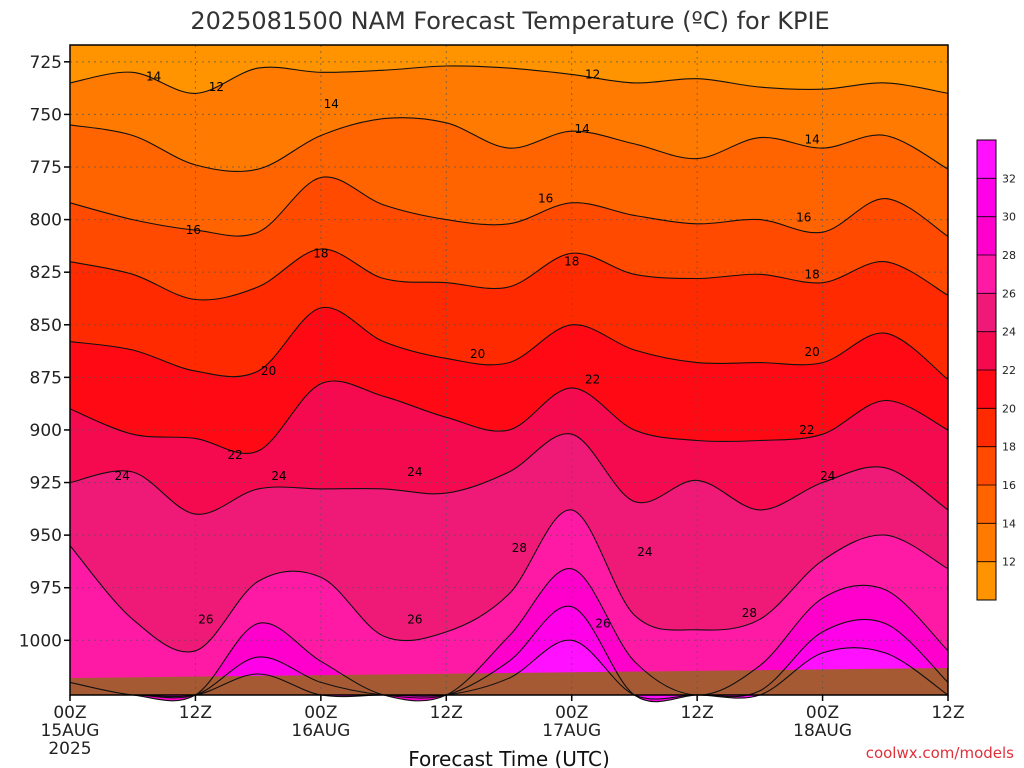 This screenshot has width=1024, height=768. I want to click on legend-label: 28, so click(1009, 255).